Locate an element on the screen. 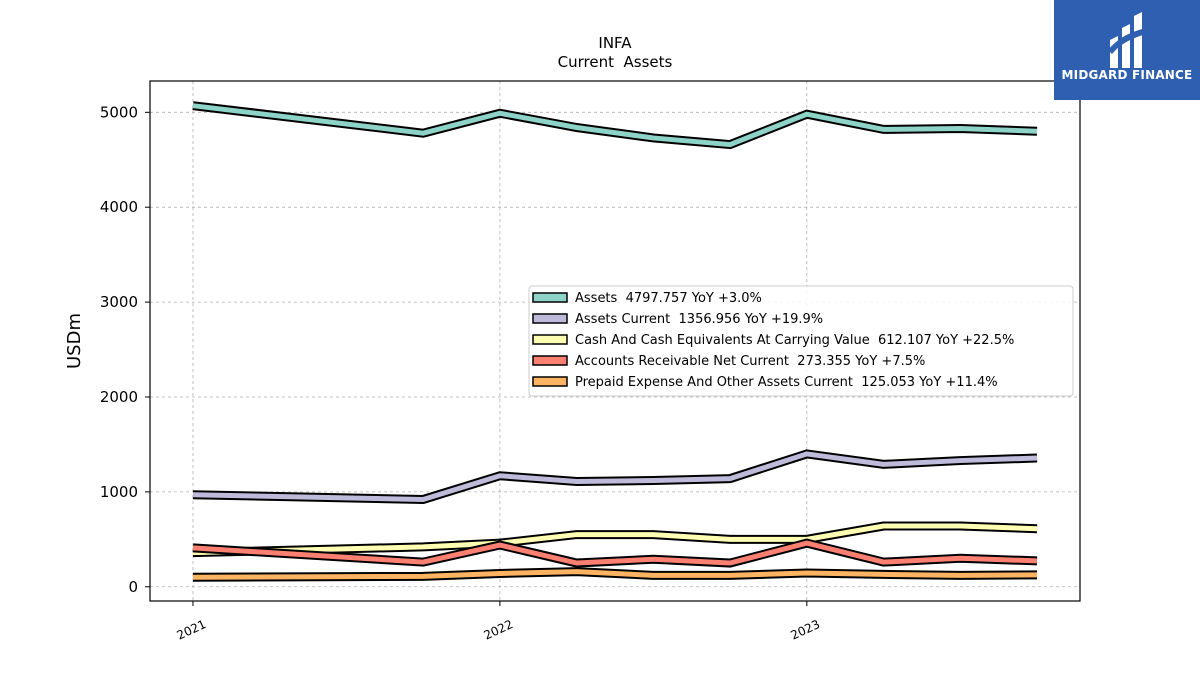 The width and height of the screenshot is (1200, 675). midgard-finance-logo: MIDGARD FINANCE is located at coordinates (1127, 50).